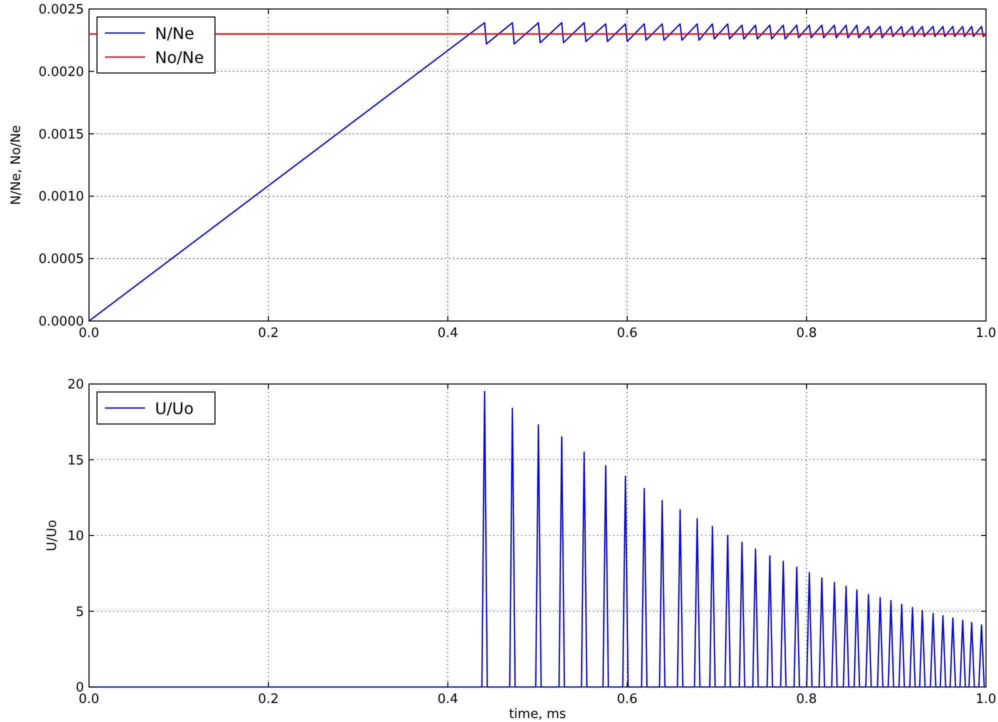  Describe the element at coordinates (61, 134) in the screenshot. I see `y-tick-label: 0.0015` at that location.